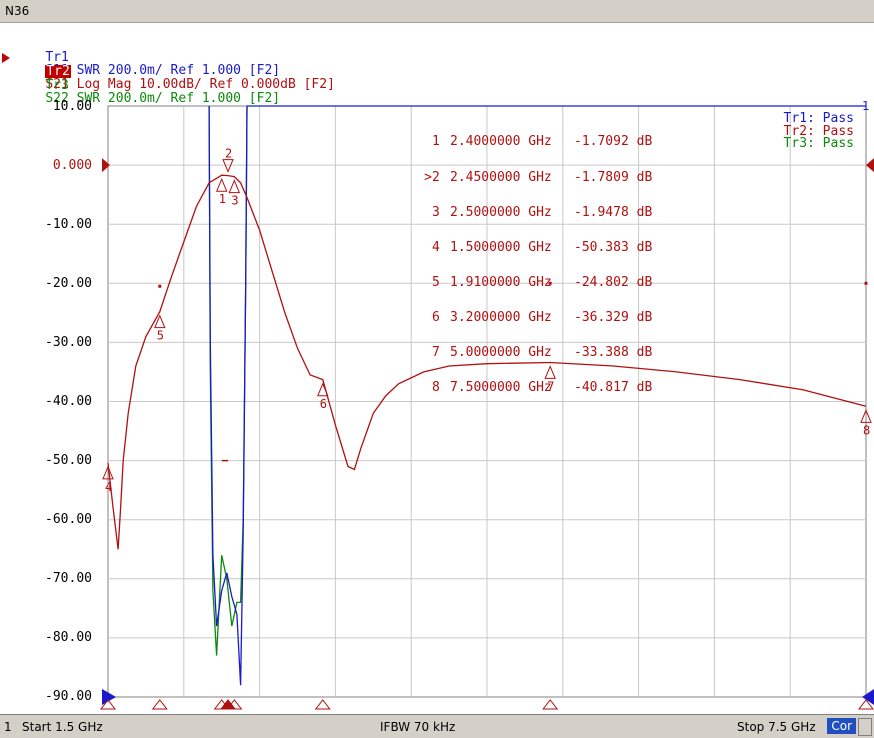 This screenshot has width=874, height=738. Describe the element at coordinates (68, 578) in the screenshot. I see `y-tick-label: -70.00` at that location.